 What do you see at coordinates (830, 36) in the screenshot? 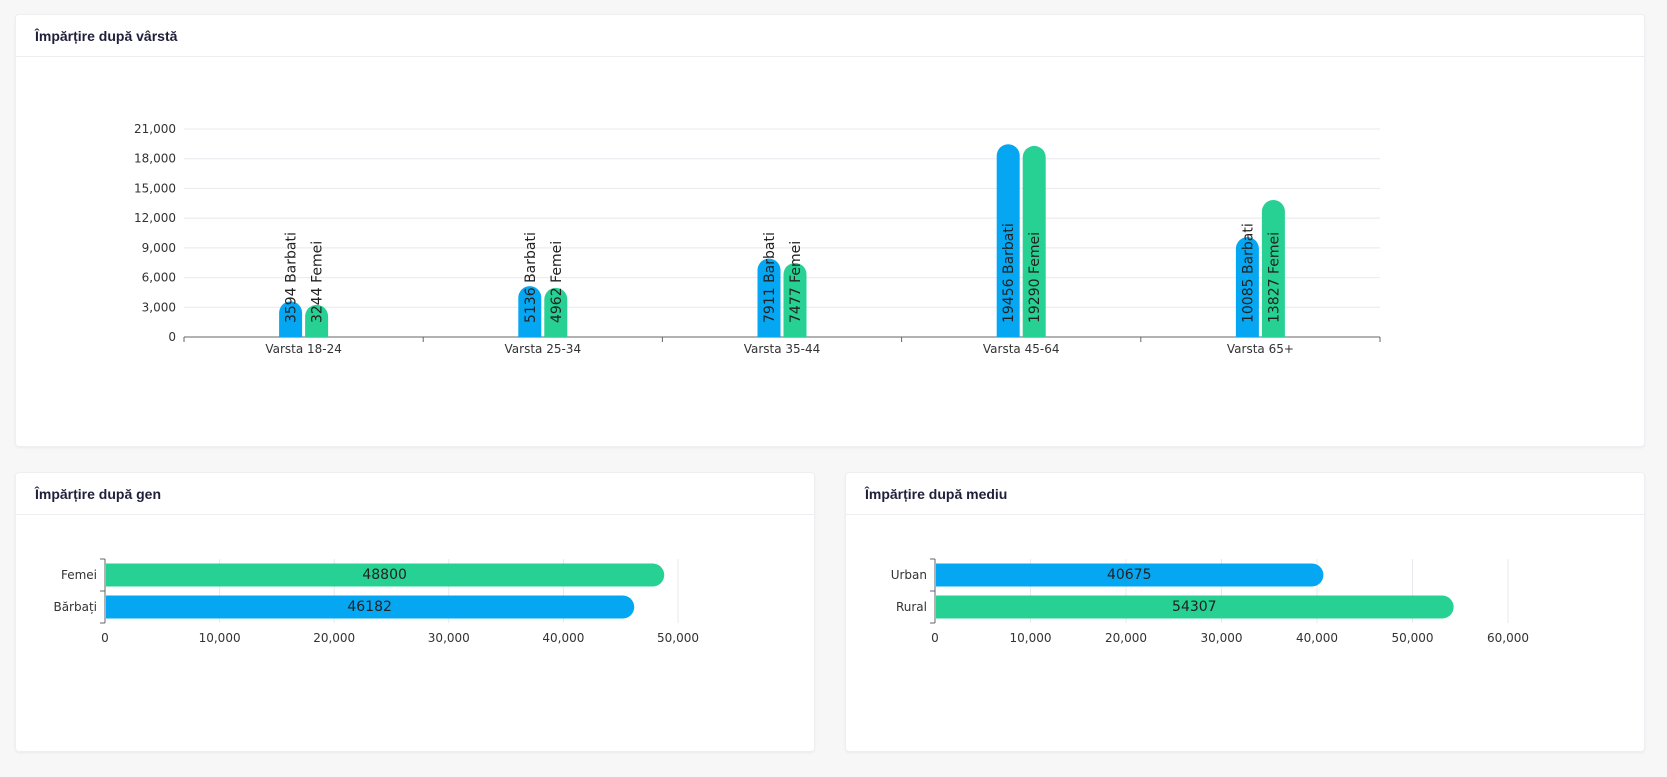
I see `age-chart-title: Împărțire după vârstă` at bounding box center [830, 36].